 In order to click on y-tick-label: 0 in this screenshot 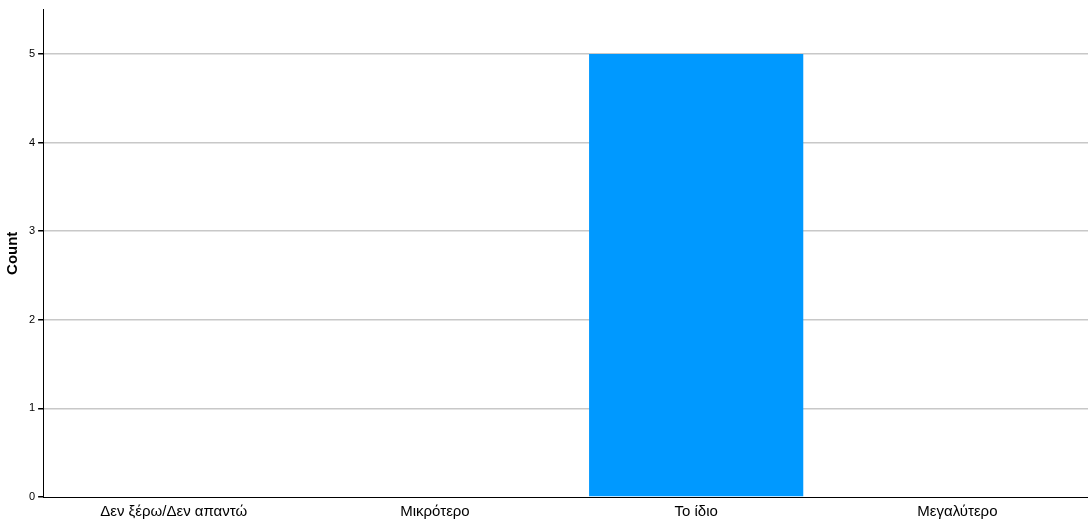, I will do `click(32, 496)`.